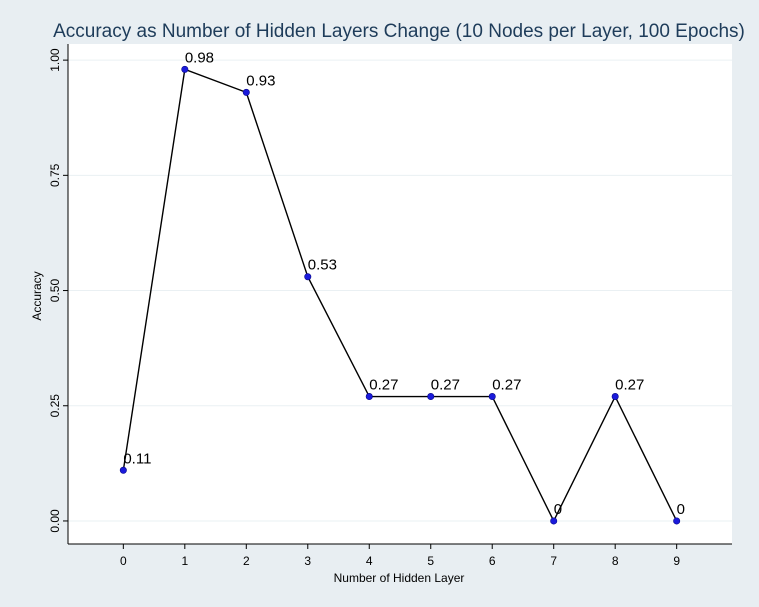  Describe the element at coordinates (492, 561) in the screenshot. I see `x-tick-label: 6` at that location.